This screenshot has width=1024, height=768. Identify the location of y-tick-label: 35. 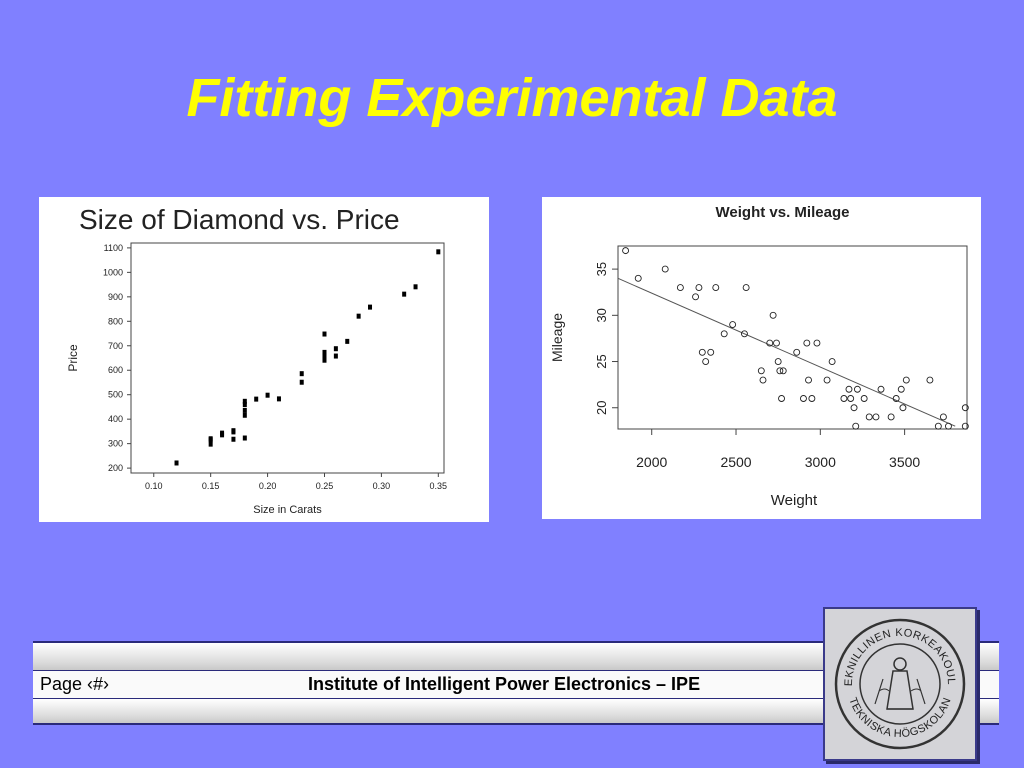
(601, 269).